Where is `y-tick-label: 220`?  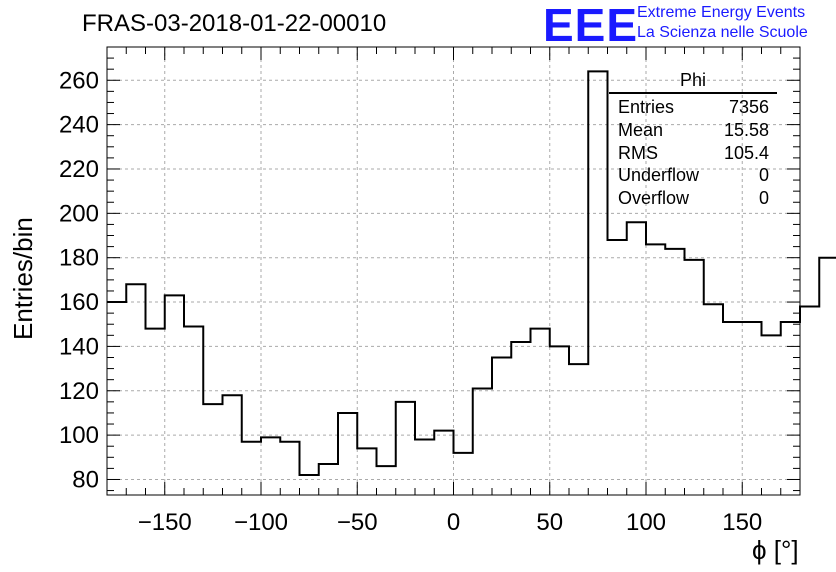
y-tick-label: 220 is located at coordinates (79, 169).